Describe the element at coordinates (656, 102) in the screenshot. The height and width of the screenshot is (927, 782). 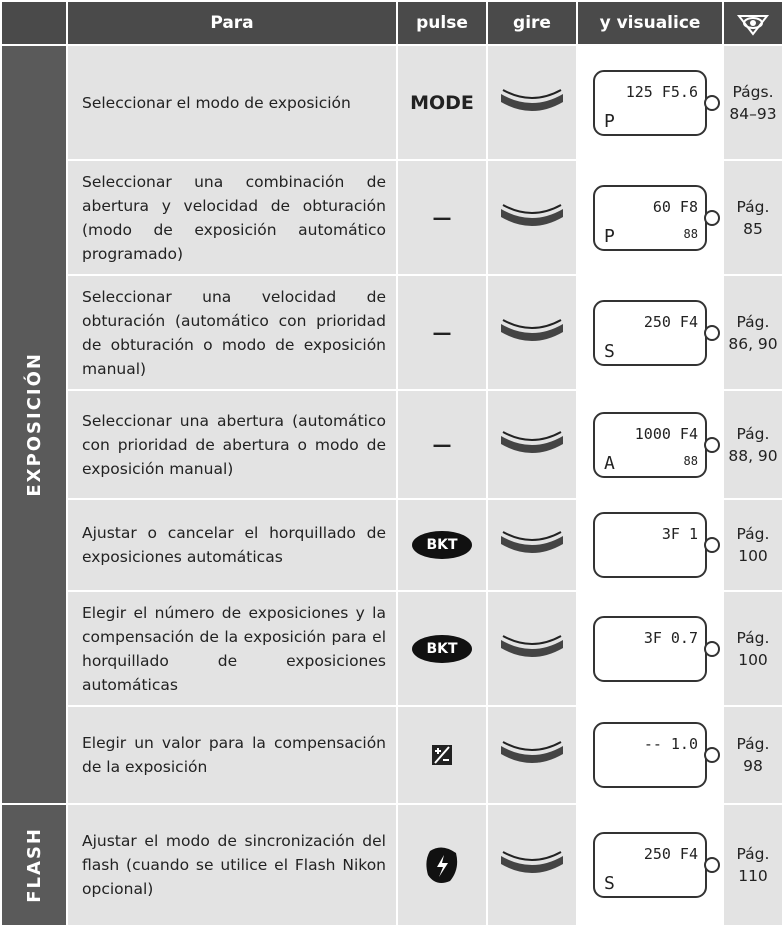
I see `lcd-display: 125 F5.6 P` at that location.